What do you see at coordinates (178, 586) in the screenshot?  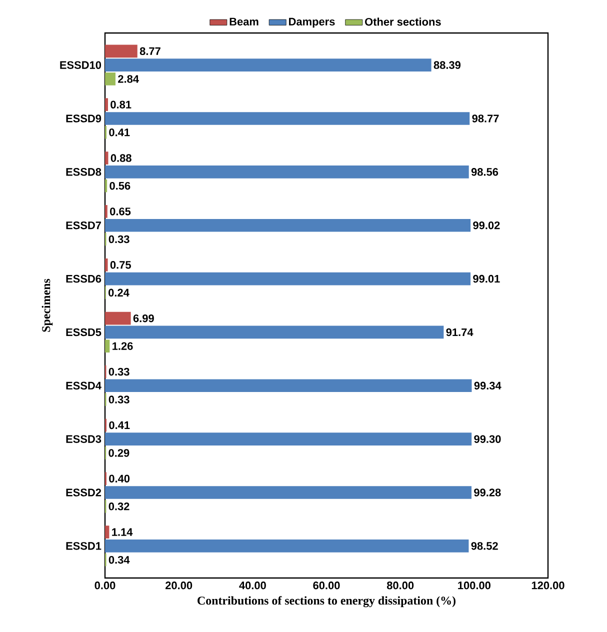 I see `x-tick-label: 20.00` at bounding box center [178, 586].